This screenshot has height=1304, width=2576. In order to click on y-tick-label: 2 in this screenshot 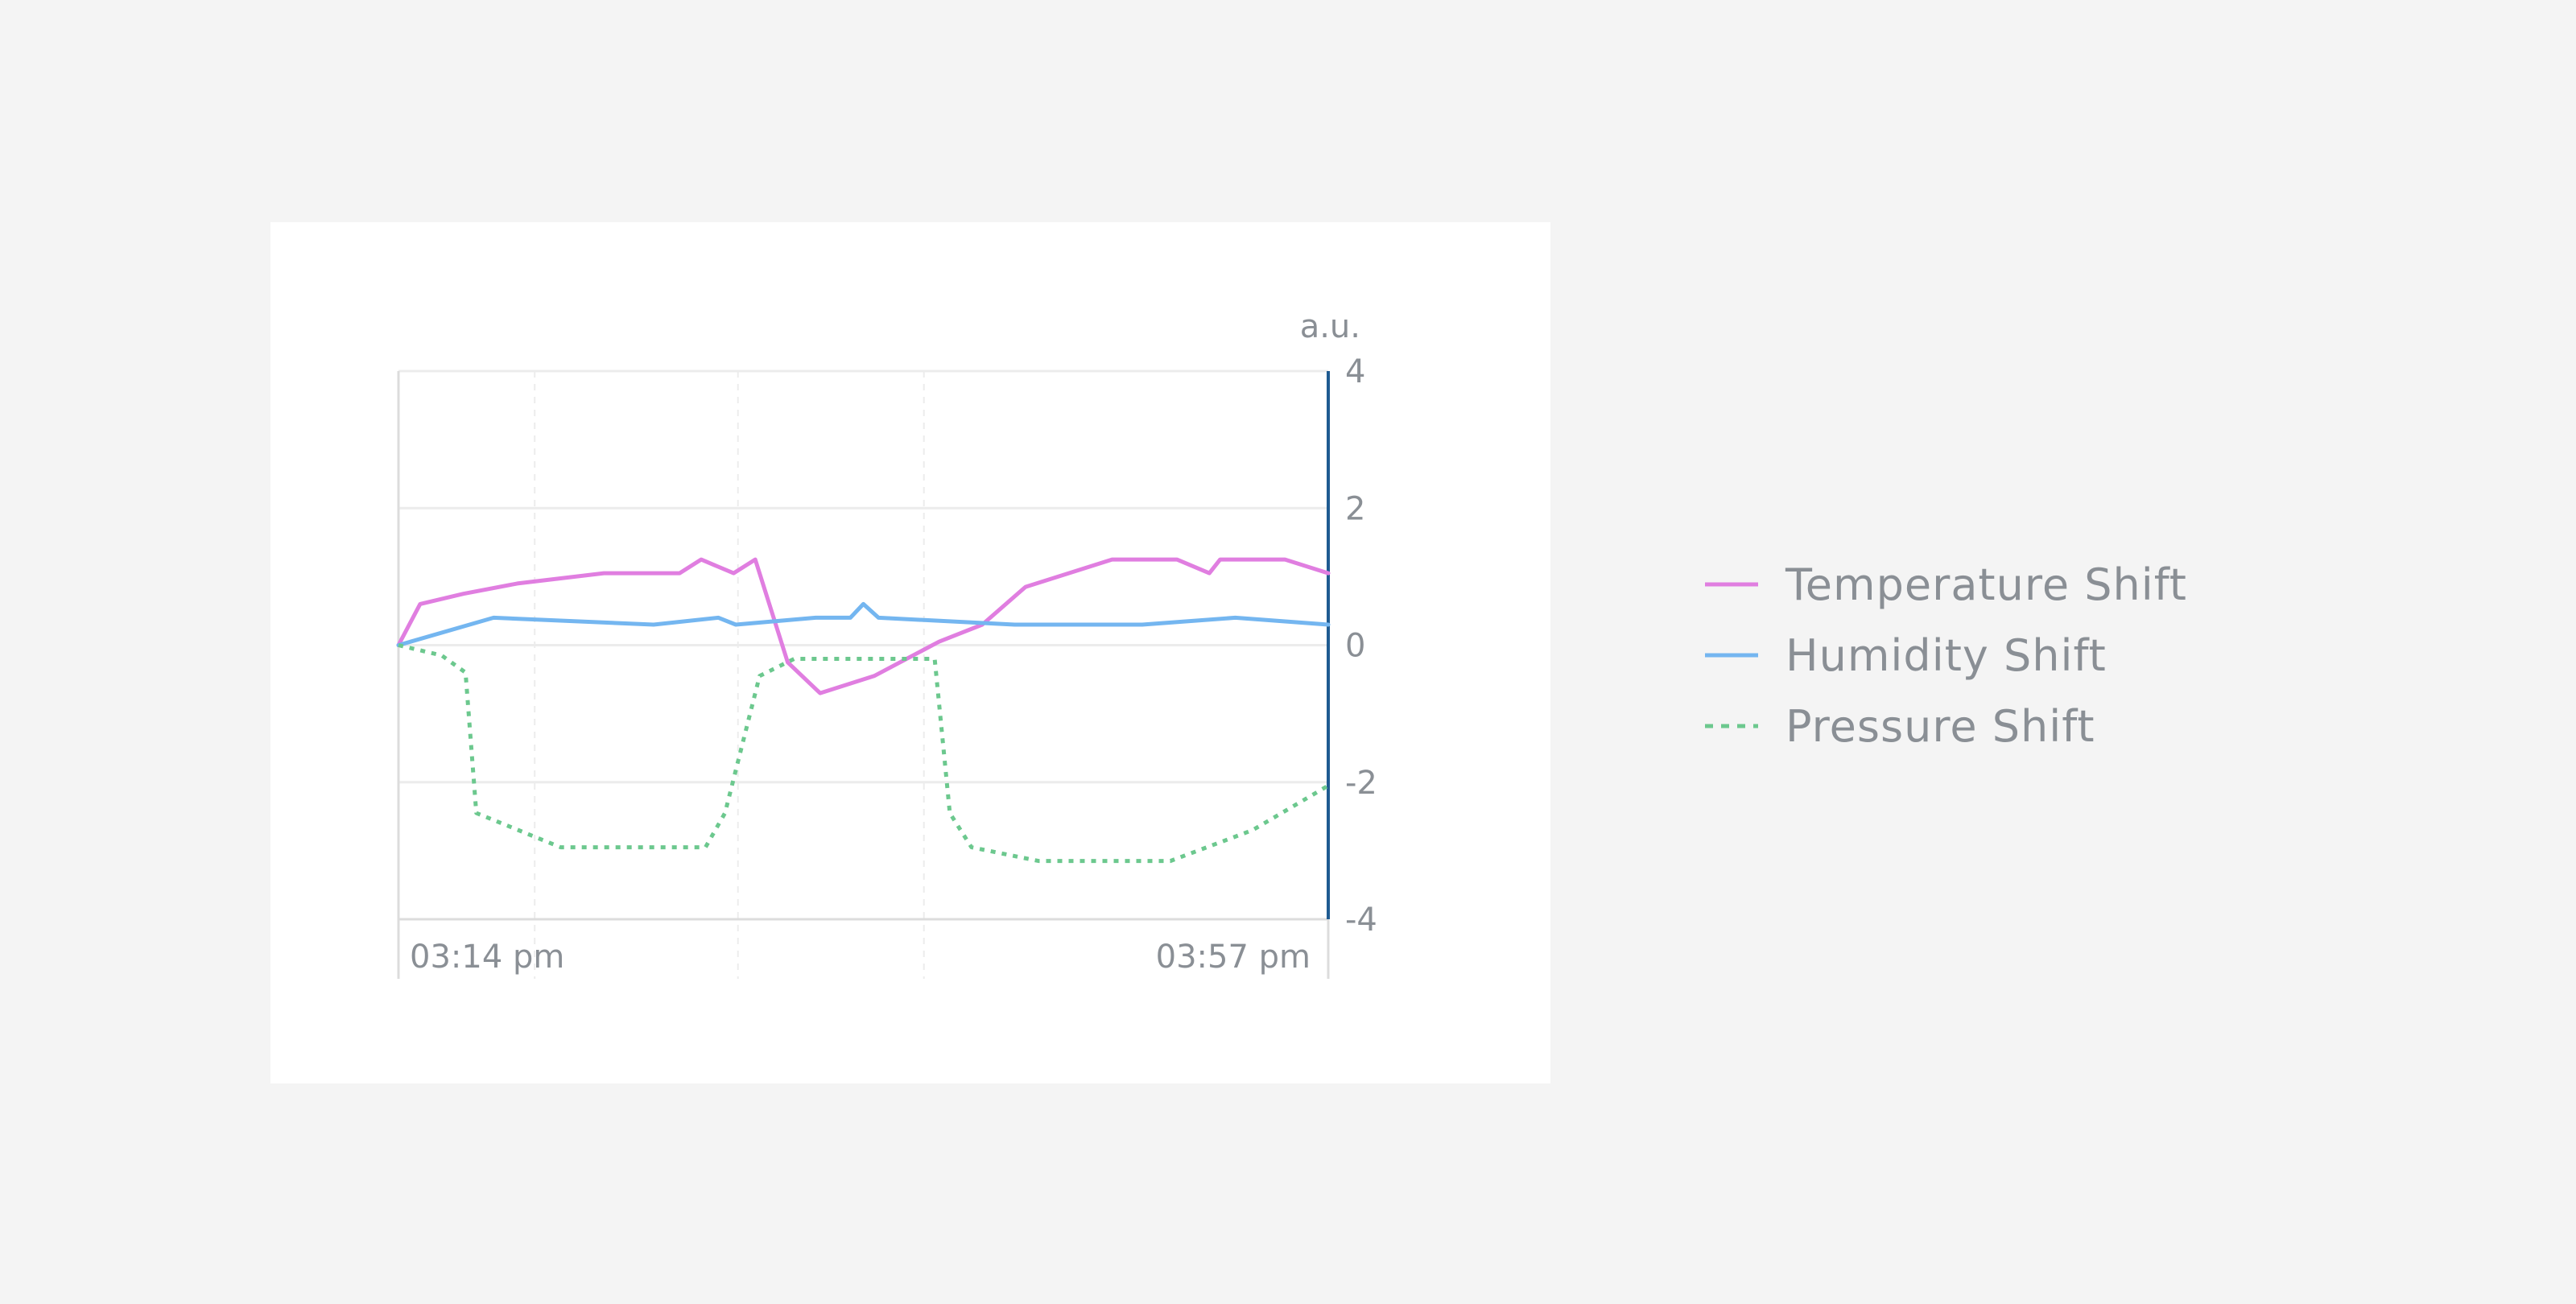, I will do `click(1355, 508)`.